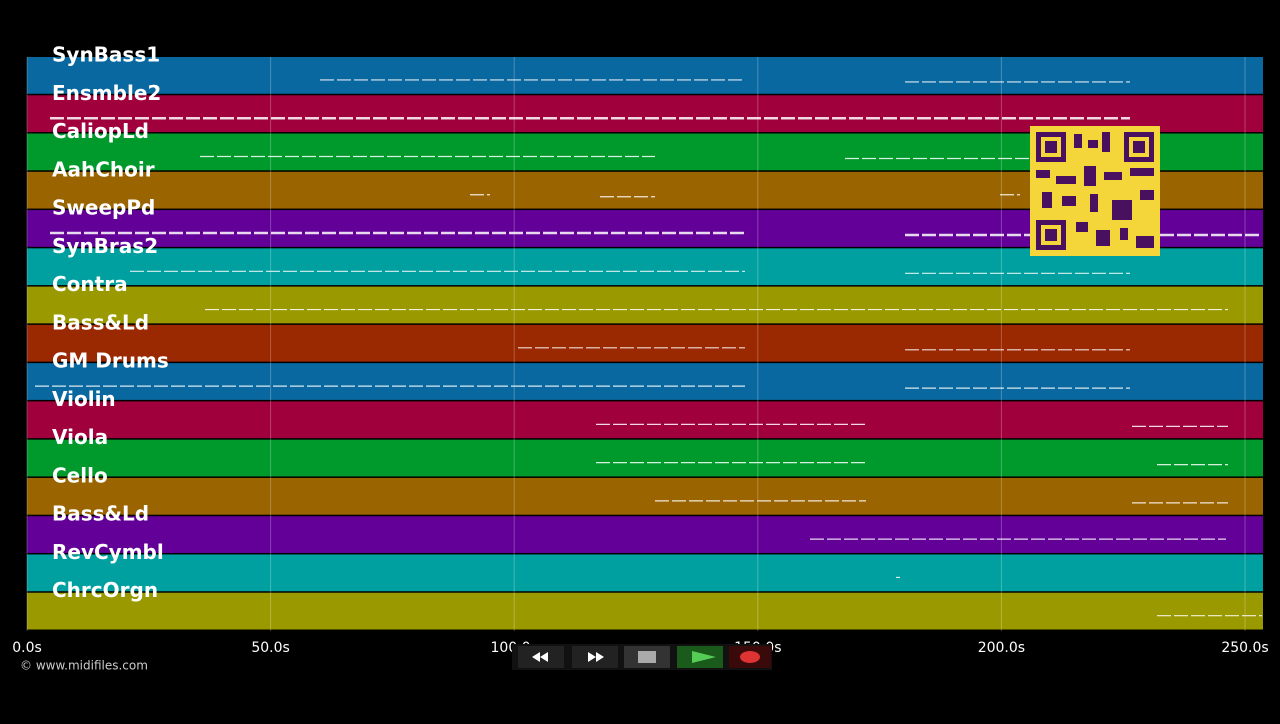 Image resolution: width=1280 pixels, height=724 pixels. Describe the element at coordinates (541, 657) in the screenshot. I see `rewind-button` at that location.